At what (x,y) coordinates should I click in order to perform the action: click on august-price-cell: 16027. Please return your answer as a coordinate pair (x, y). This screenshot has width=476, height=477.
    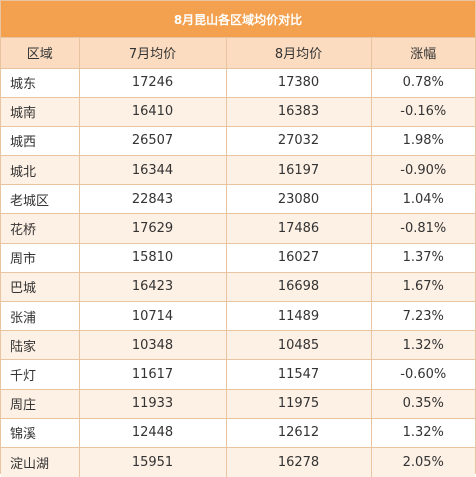
    Looking at the image, I should click on (299, 258).